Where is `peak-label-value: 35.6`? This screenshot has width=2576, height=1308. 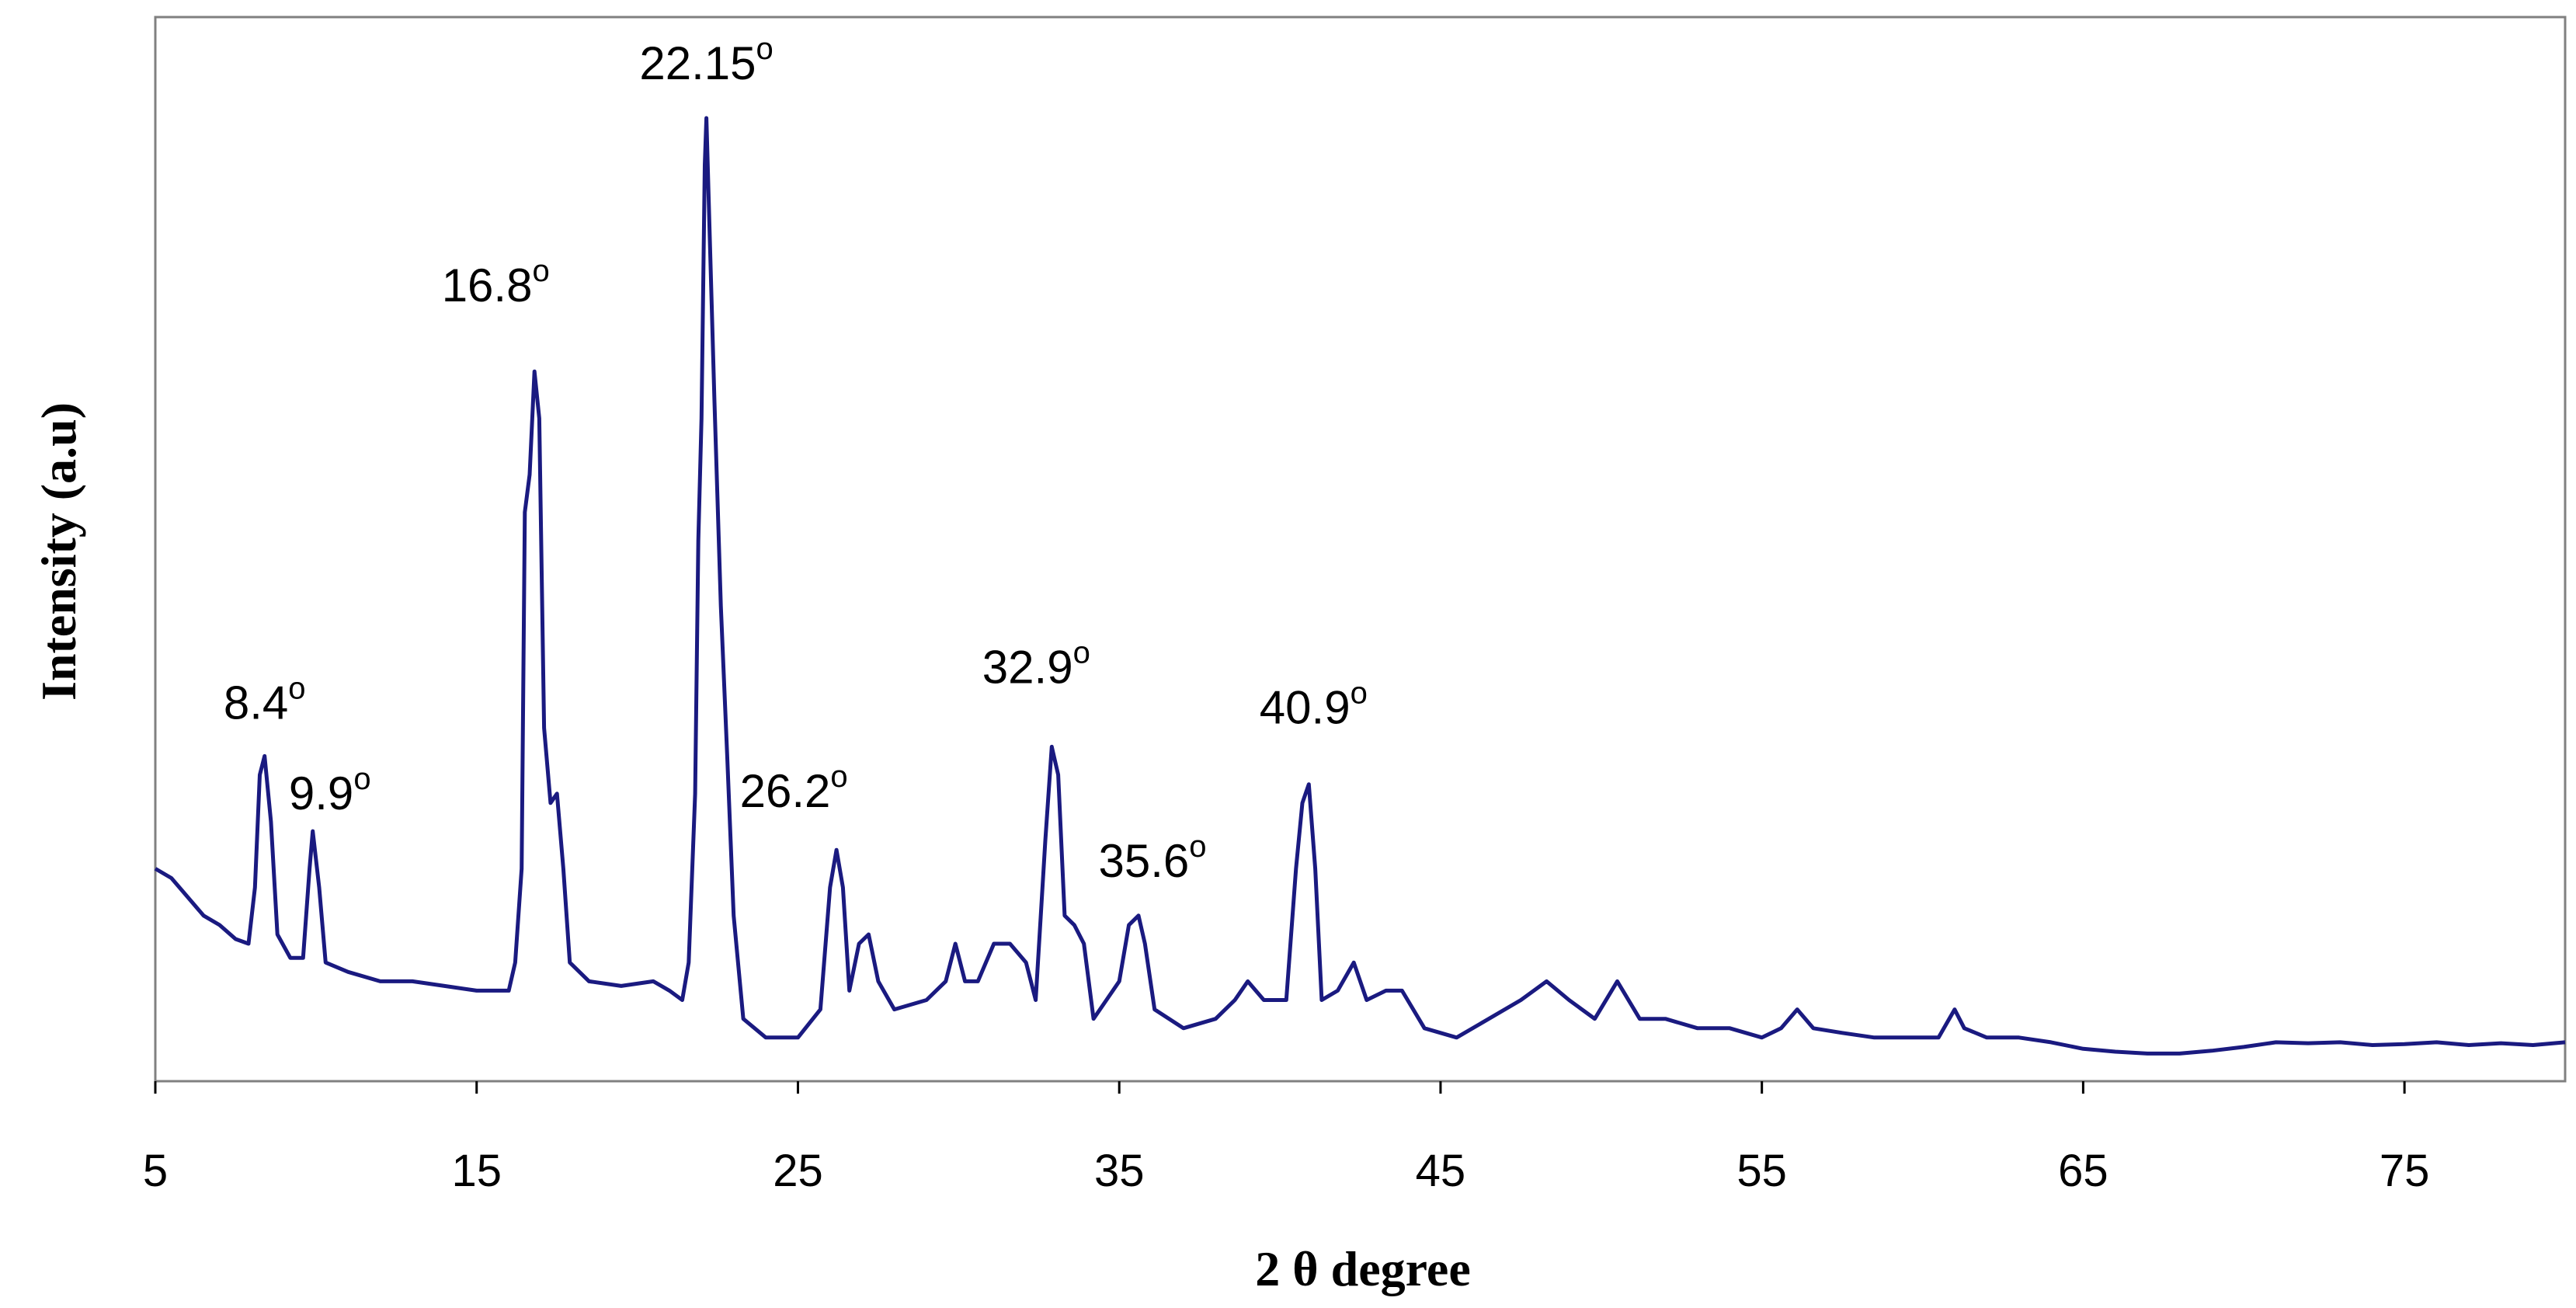 peak-label-value: 35.6 is located at coordinates (1144, 861).